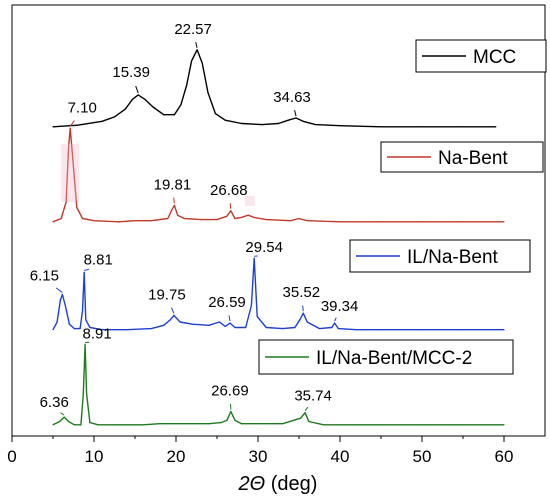 The height and width of the screenshot is (502, 550). Describe the element at coordinates (227, 302) in the screenshot. I see `peak-label: 26.59` at that location.